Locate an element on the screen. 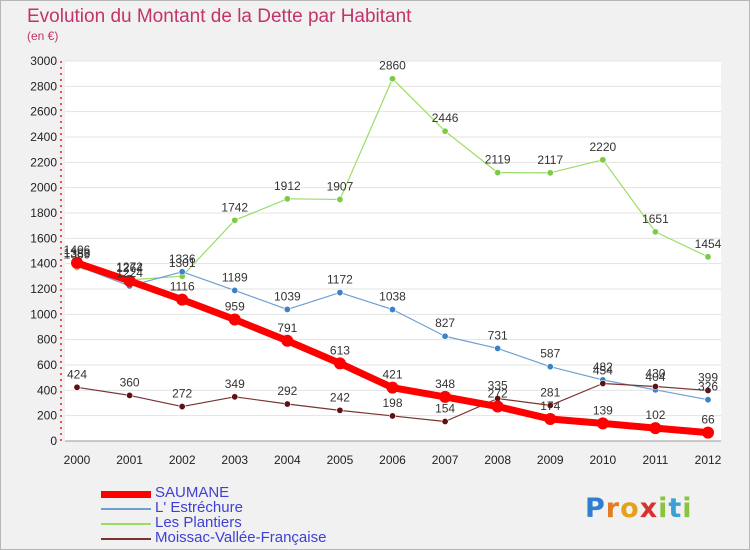  legend-item-saumane: SAUMANE is located at coordinates (251, 493).